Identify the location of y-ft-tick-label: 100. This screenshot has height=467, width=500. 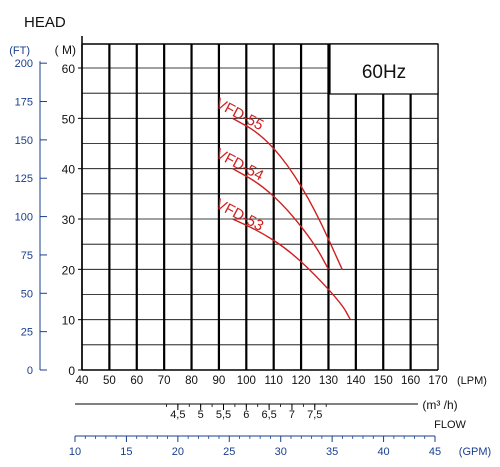
(24, 218).